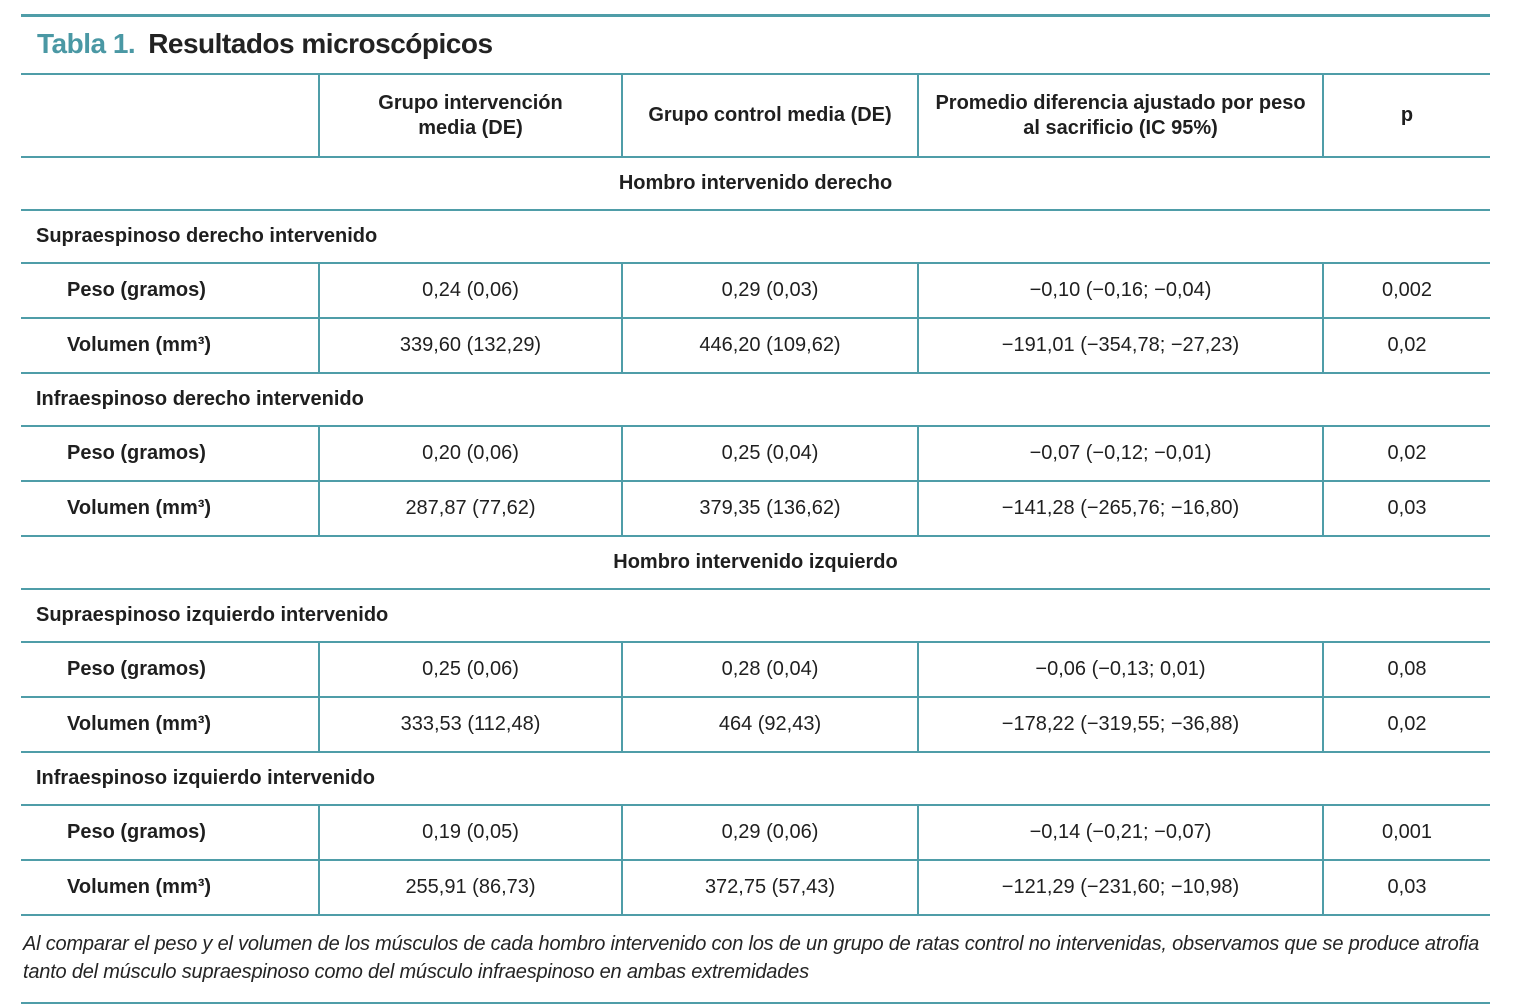  I want to click on cell-control-mean: 372,75 (57,43), so click(769, 887).